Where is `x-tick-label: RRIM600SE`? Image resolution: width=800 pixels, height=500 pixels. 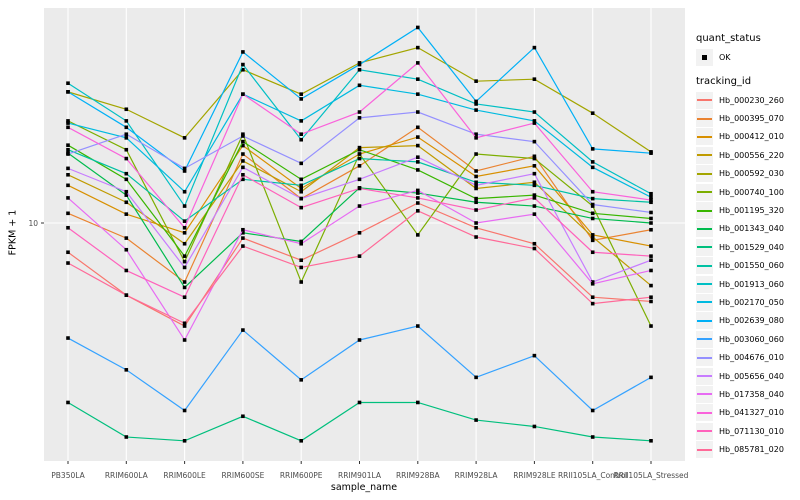 x-tick-label: RRIM600SE is located at coordinates (242, 475).